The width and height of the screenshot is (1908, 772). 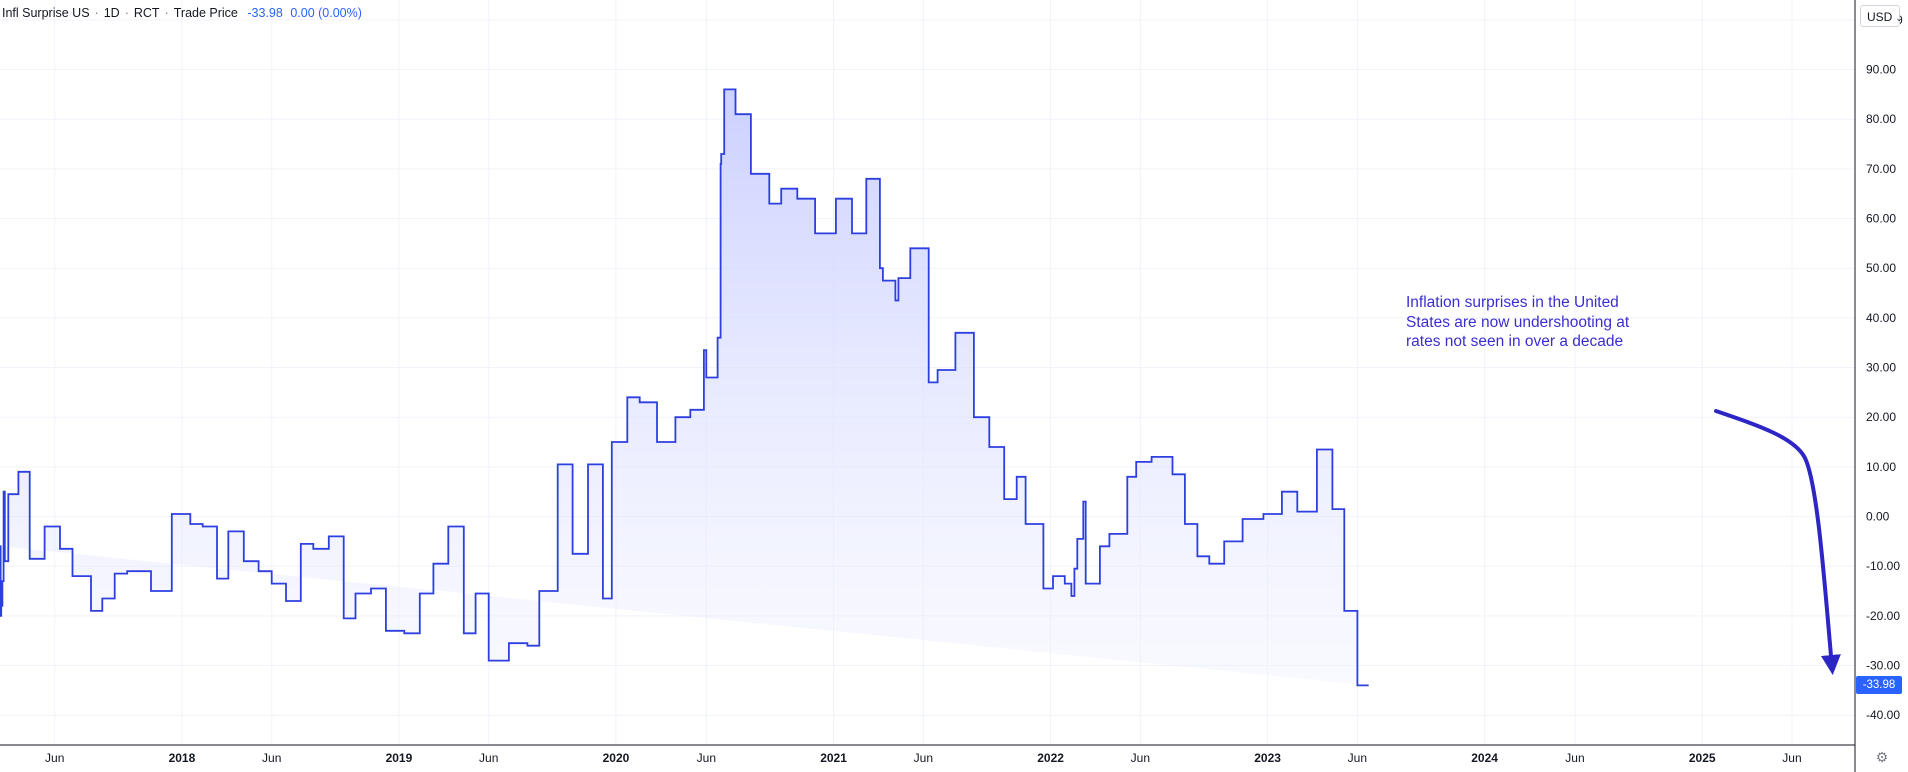 I want to click on currency-button: USD ⌄, so click(x=1881, y=16).